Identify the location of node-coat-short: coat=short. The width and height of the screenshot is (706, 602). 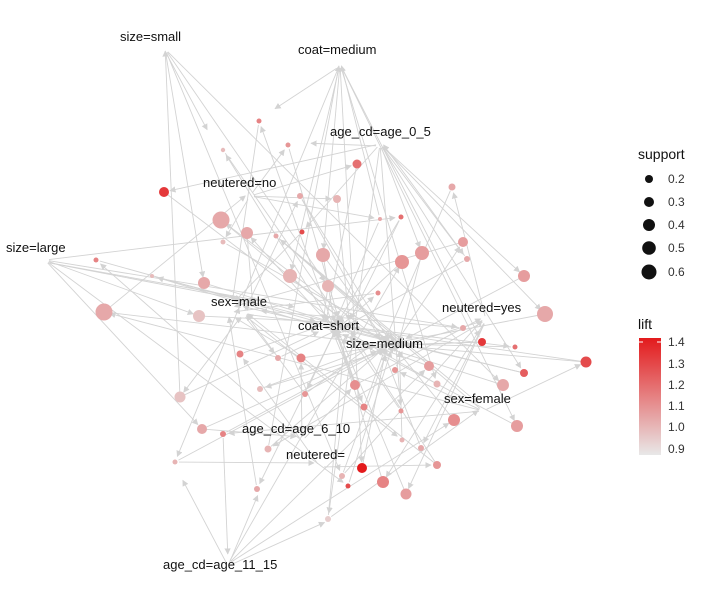
(328, 325).